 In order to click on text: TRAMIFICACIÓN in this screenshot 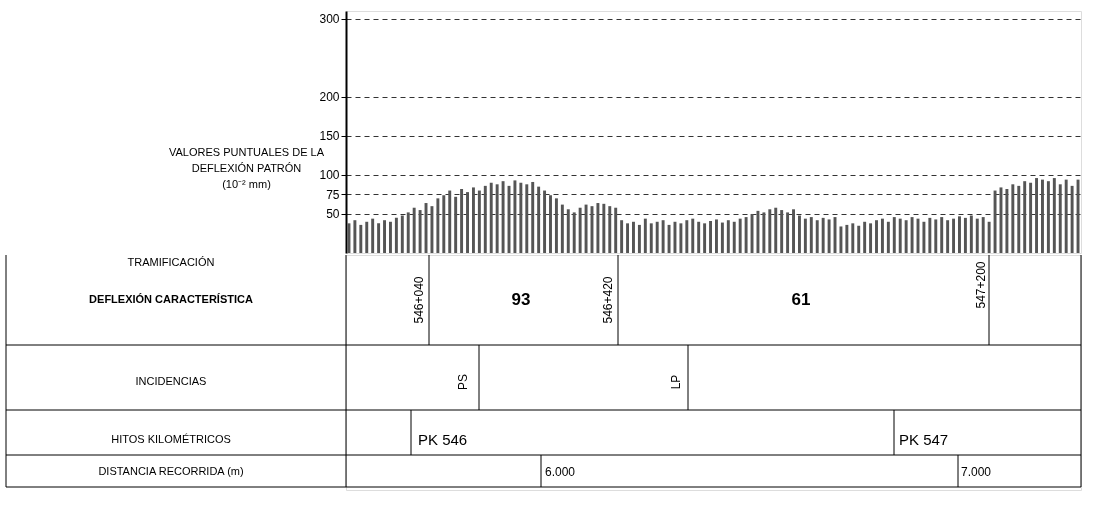, I will do `click(171, 262)`.